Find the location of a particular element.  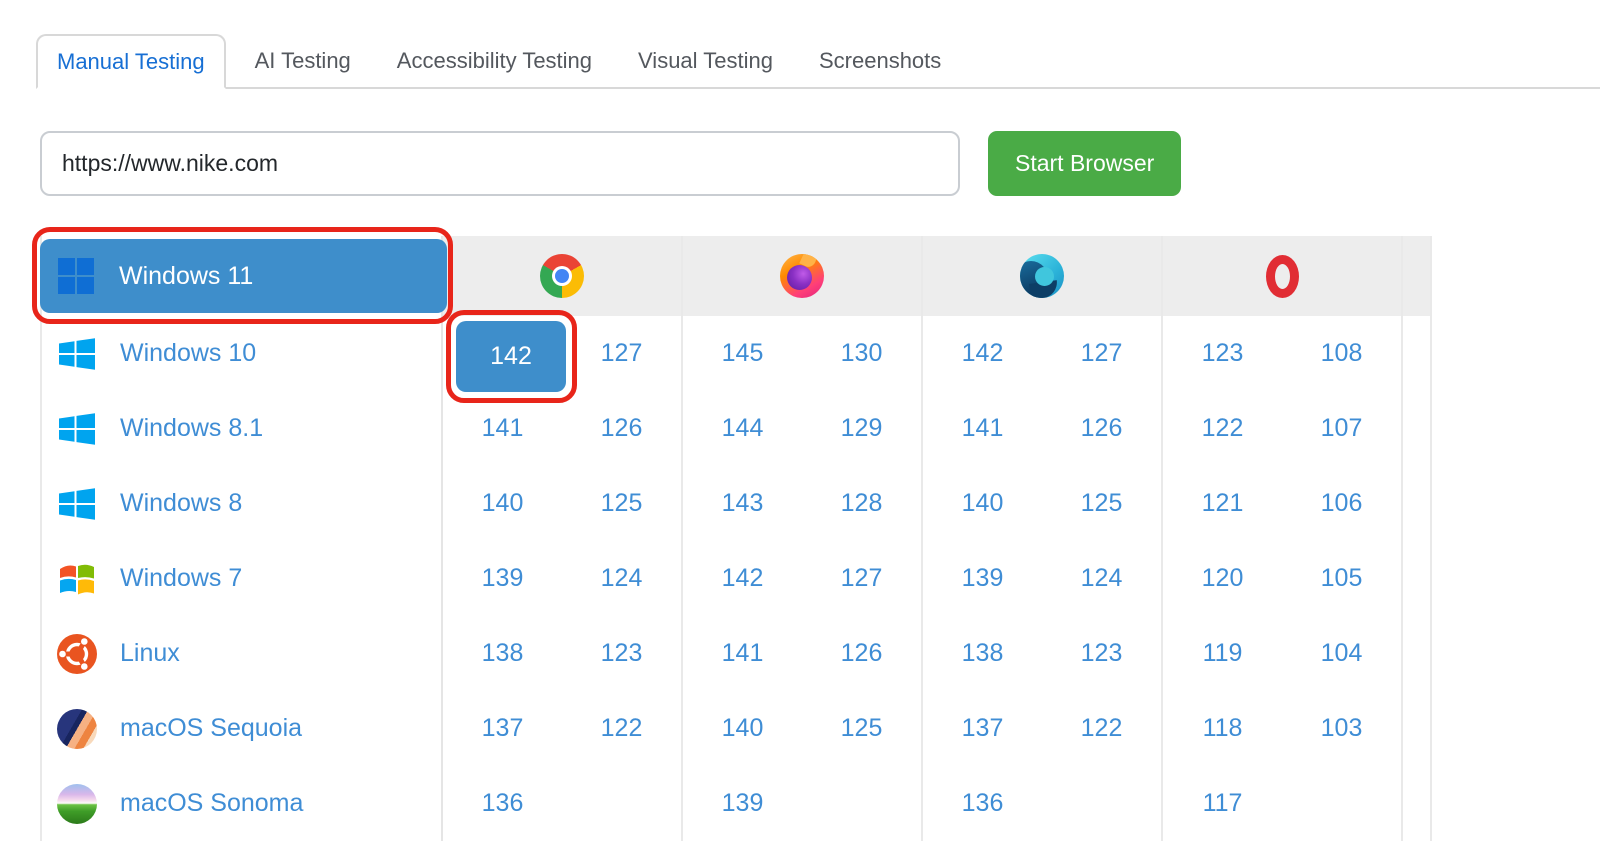

version-row: 139 is located at coordinates (802, 803).